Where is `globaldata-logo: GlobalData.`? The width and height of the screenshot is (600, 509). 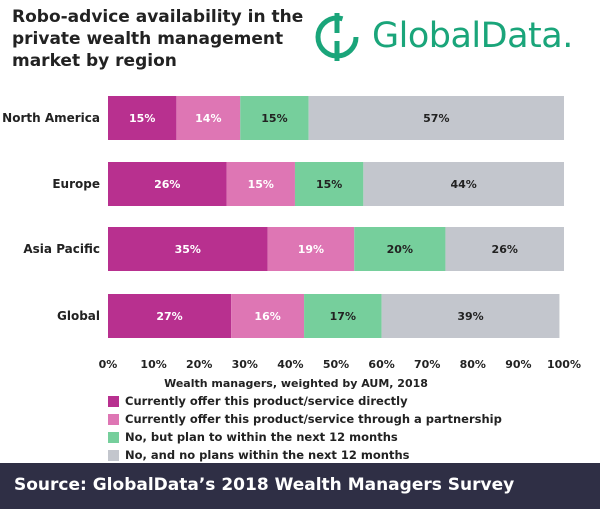
globaldata-logo: GlobalData. is located at coordinates (450, 37).